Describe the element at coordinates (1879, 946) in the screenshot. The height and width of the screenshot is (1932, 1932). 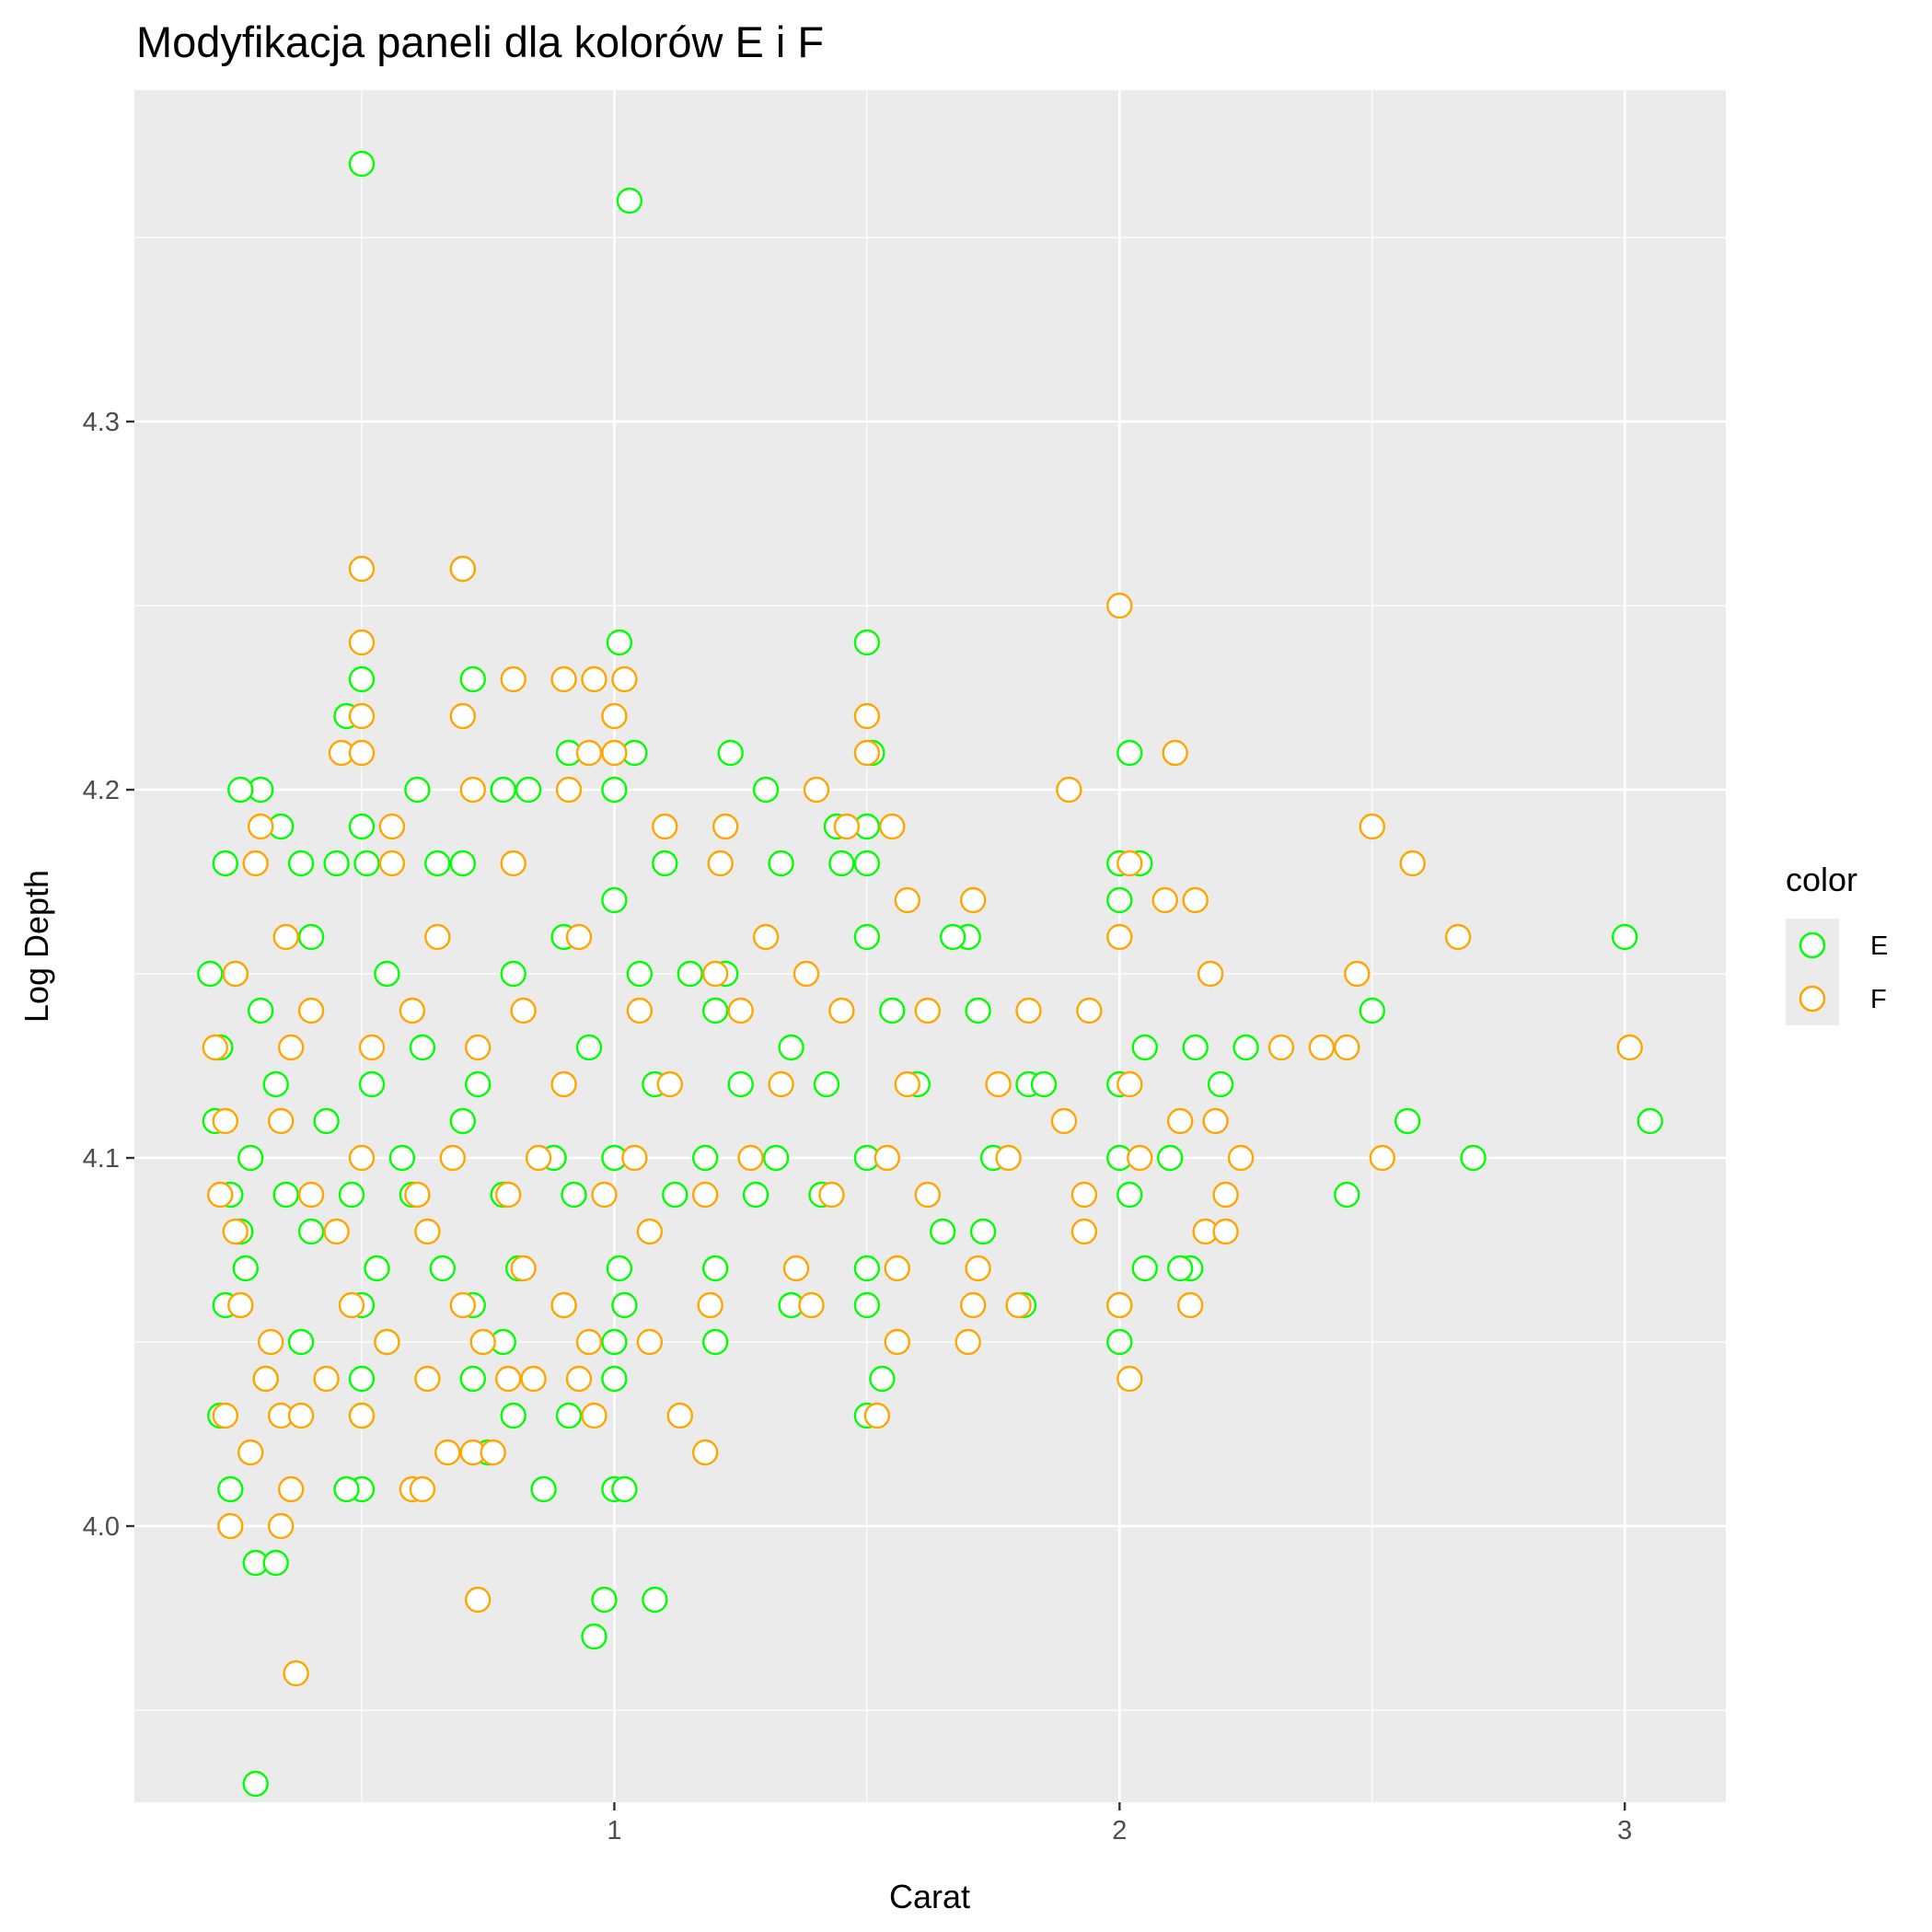
I see `legend-label-e: E` at that location.